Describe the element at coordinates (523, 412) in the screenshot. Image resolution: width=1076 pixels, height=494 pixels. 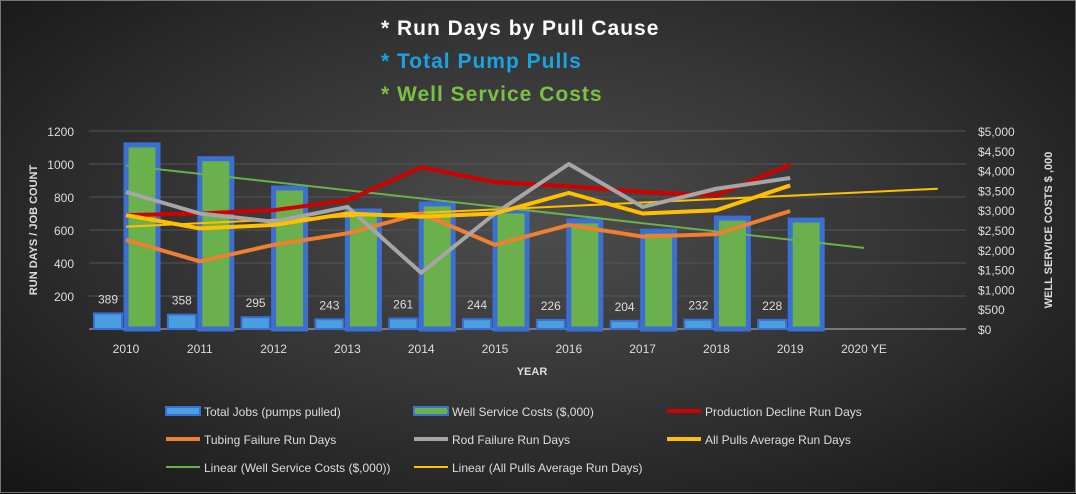
I see `legend-label: Well Service Costs ($,000)` at that location.